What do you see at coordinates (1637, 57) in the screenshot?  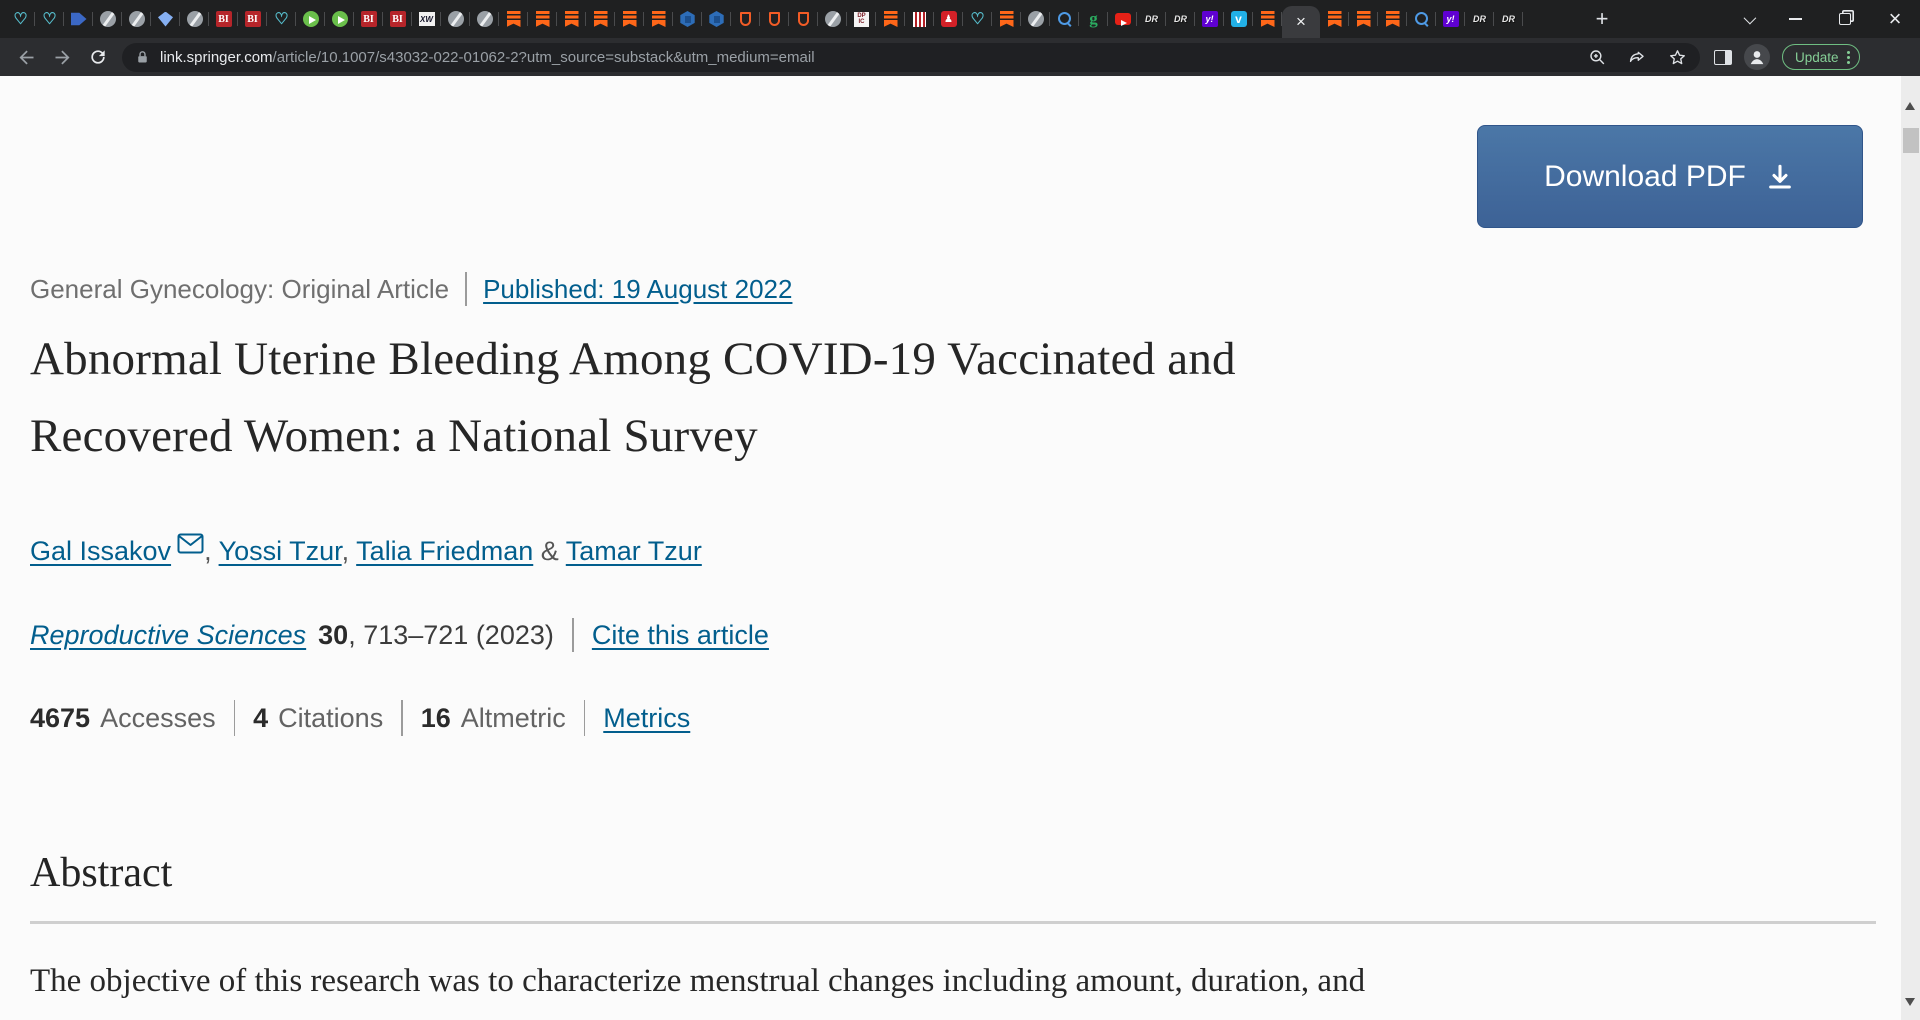 I see `share-icon` at bounding box center [1637, 57].